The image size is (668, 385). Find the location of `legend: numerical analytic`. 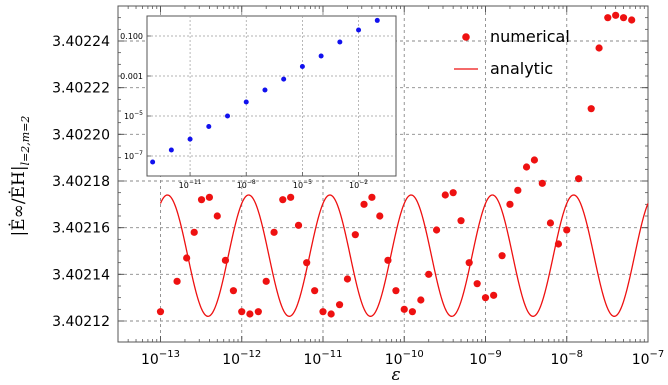

legend: numerical analytic is located at coordinates (512, 52).